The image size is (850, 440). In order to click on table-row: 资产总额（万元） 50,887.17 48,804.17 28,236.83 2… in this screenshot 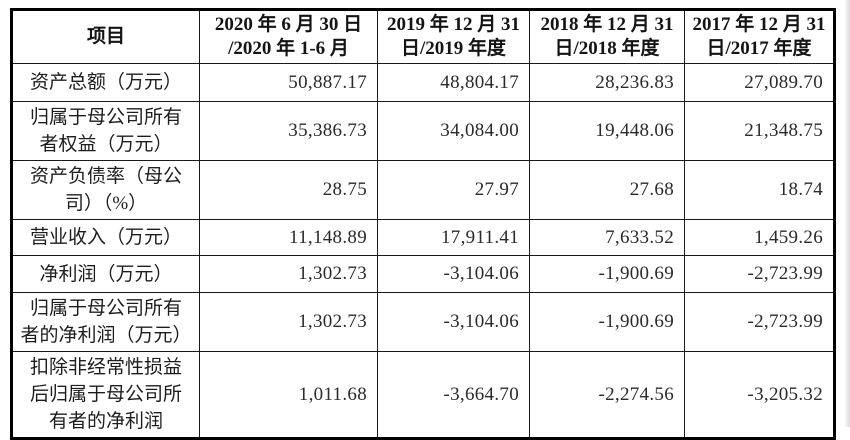, I will do `click(423, 82)`.